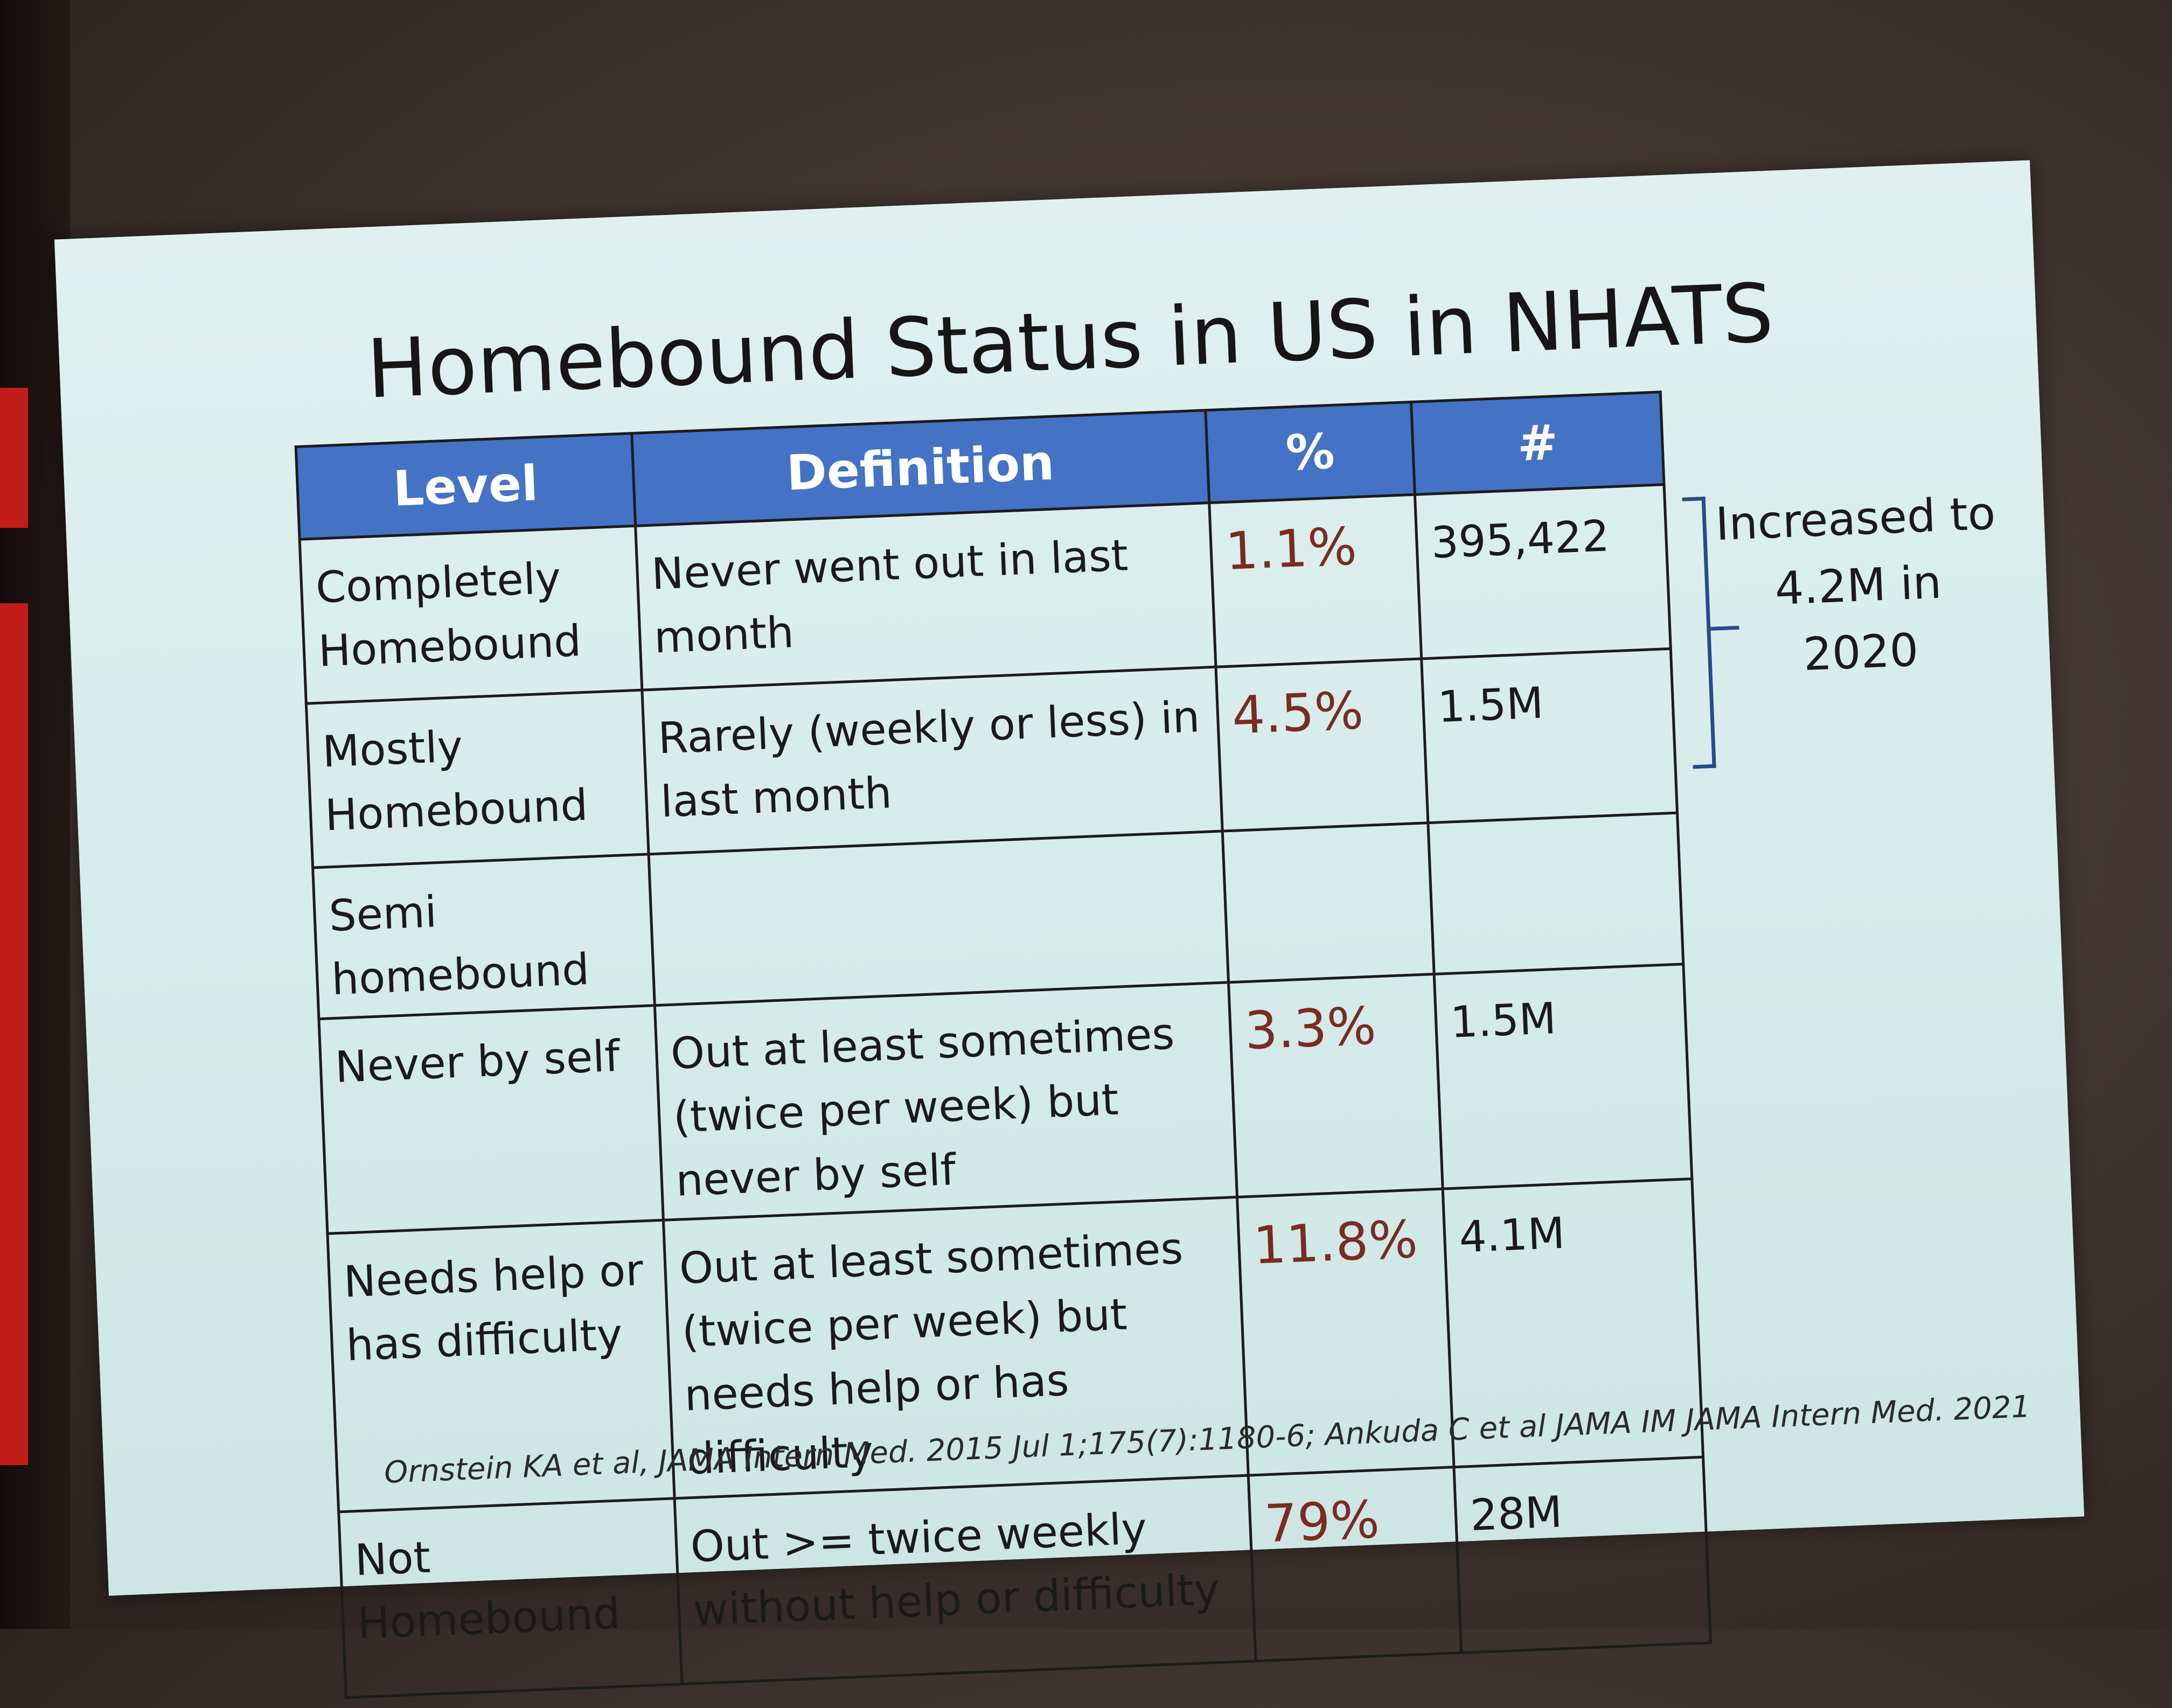 Image resolution: width=2172 pixels, height=1708 pixels. What do you see at coordinates (483, 936) in the screenshot?
I see `level-cell: Semi homebound` at bounding box center [483, 936].